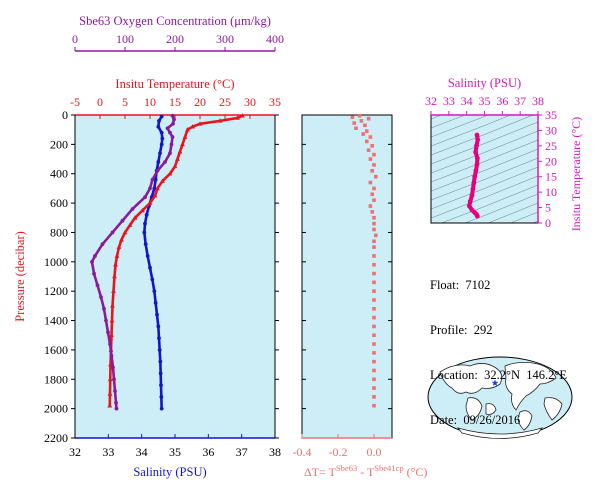  Describe the element at coordinates (302, 452) in the screenshot. I see `delta-tick-label: -0.4` at that location.